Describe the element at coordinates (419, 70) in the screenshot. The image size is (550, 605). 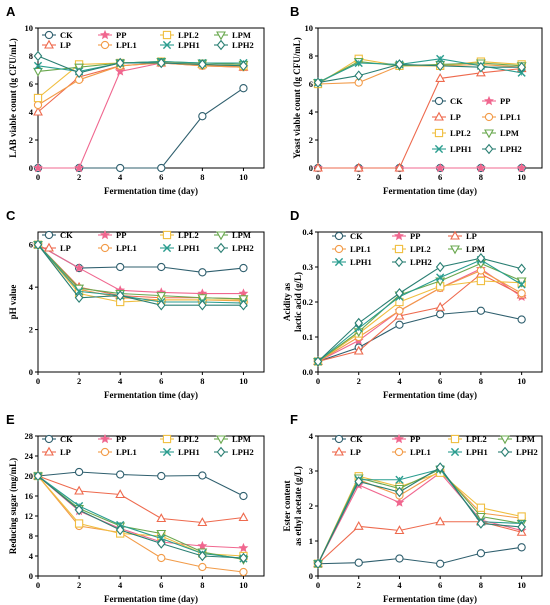
I see `series-lph1` at that location.